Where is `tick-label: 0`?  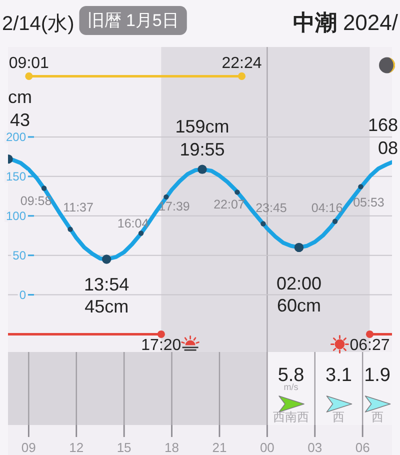
tick-label: 0 is located at coordinates (22, 295).